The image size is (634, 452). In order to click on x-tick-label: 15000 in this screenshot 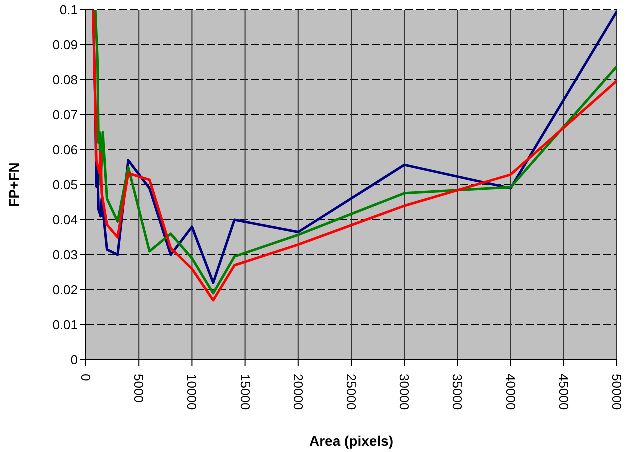, I will do `click(245, 392)`.